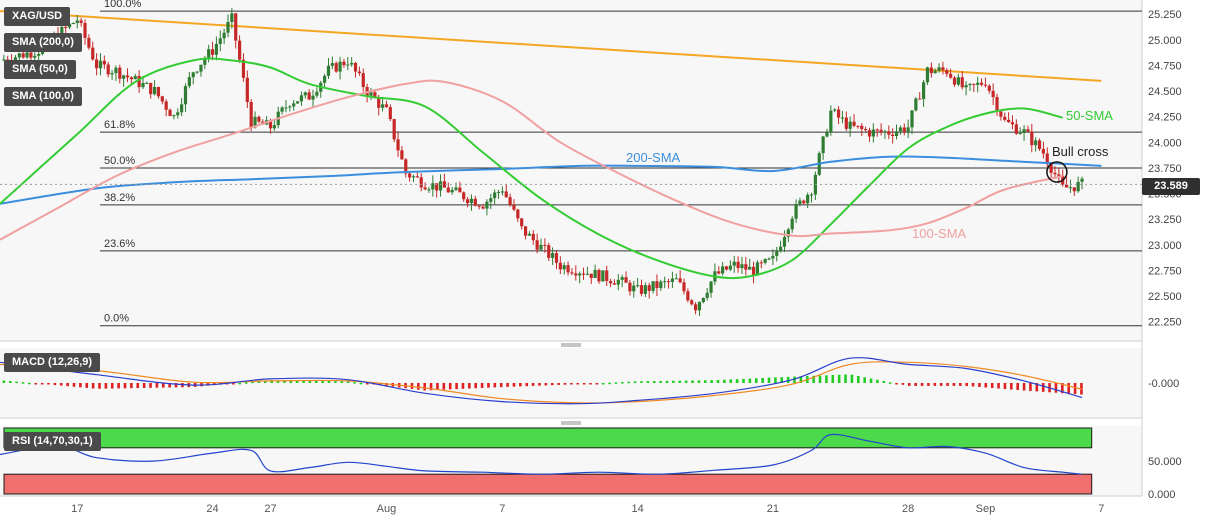 This screenshot has width=1207, height=521. Describe the element at coordinates (52, 362) in the screenshot. I see `macd-badge: MACD (12,26,9)` at that location.